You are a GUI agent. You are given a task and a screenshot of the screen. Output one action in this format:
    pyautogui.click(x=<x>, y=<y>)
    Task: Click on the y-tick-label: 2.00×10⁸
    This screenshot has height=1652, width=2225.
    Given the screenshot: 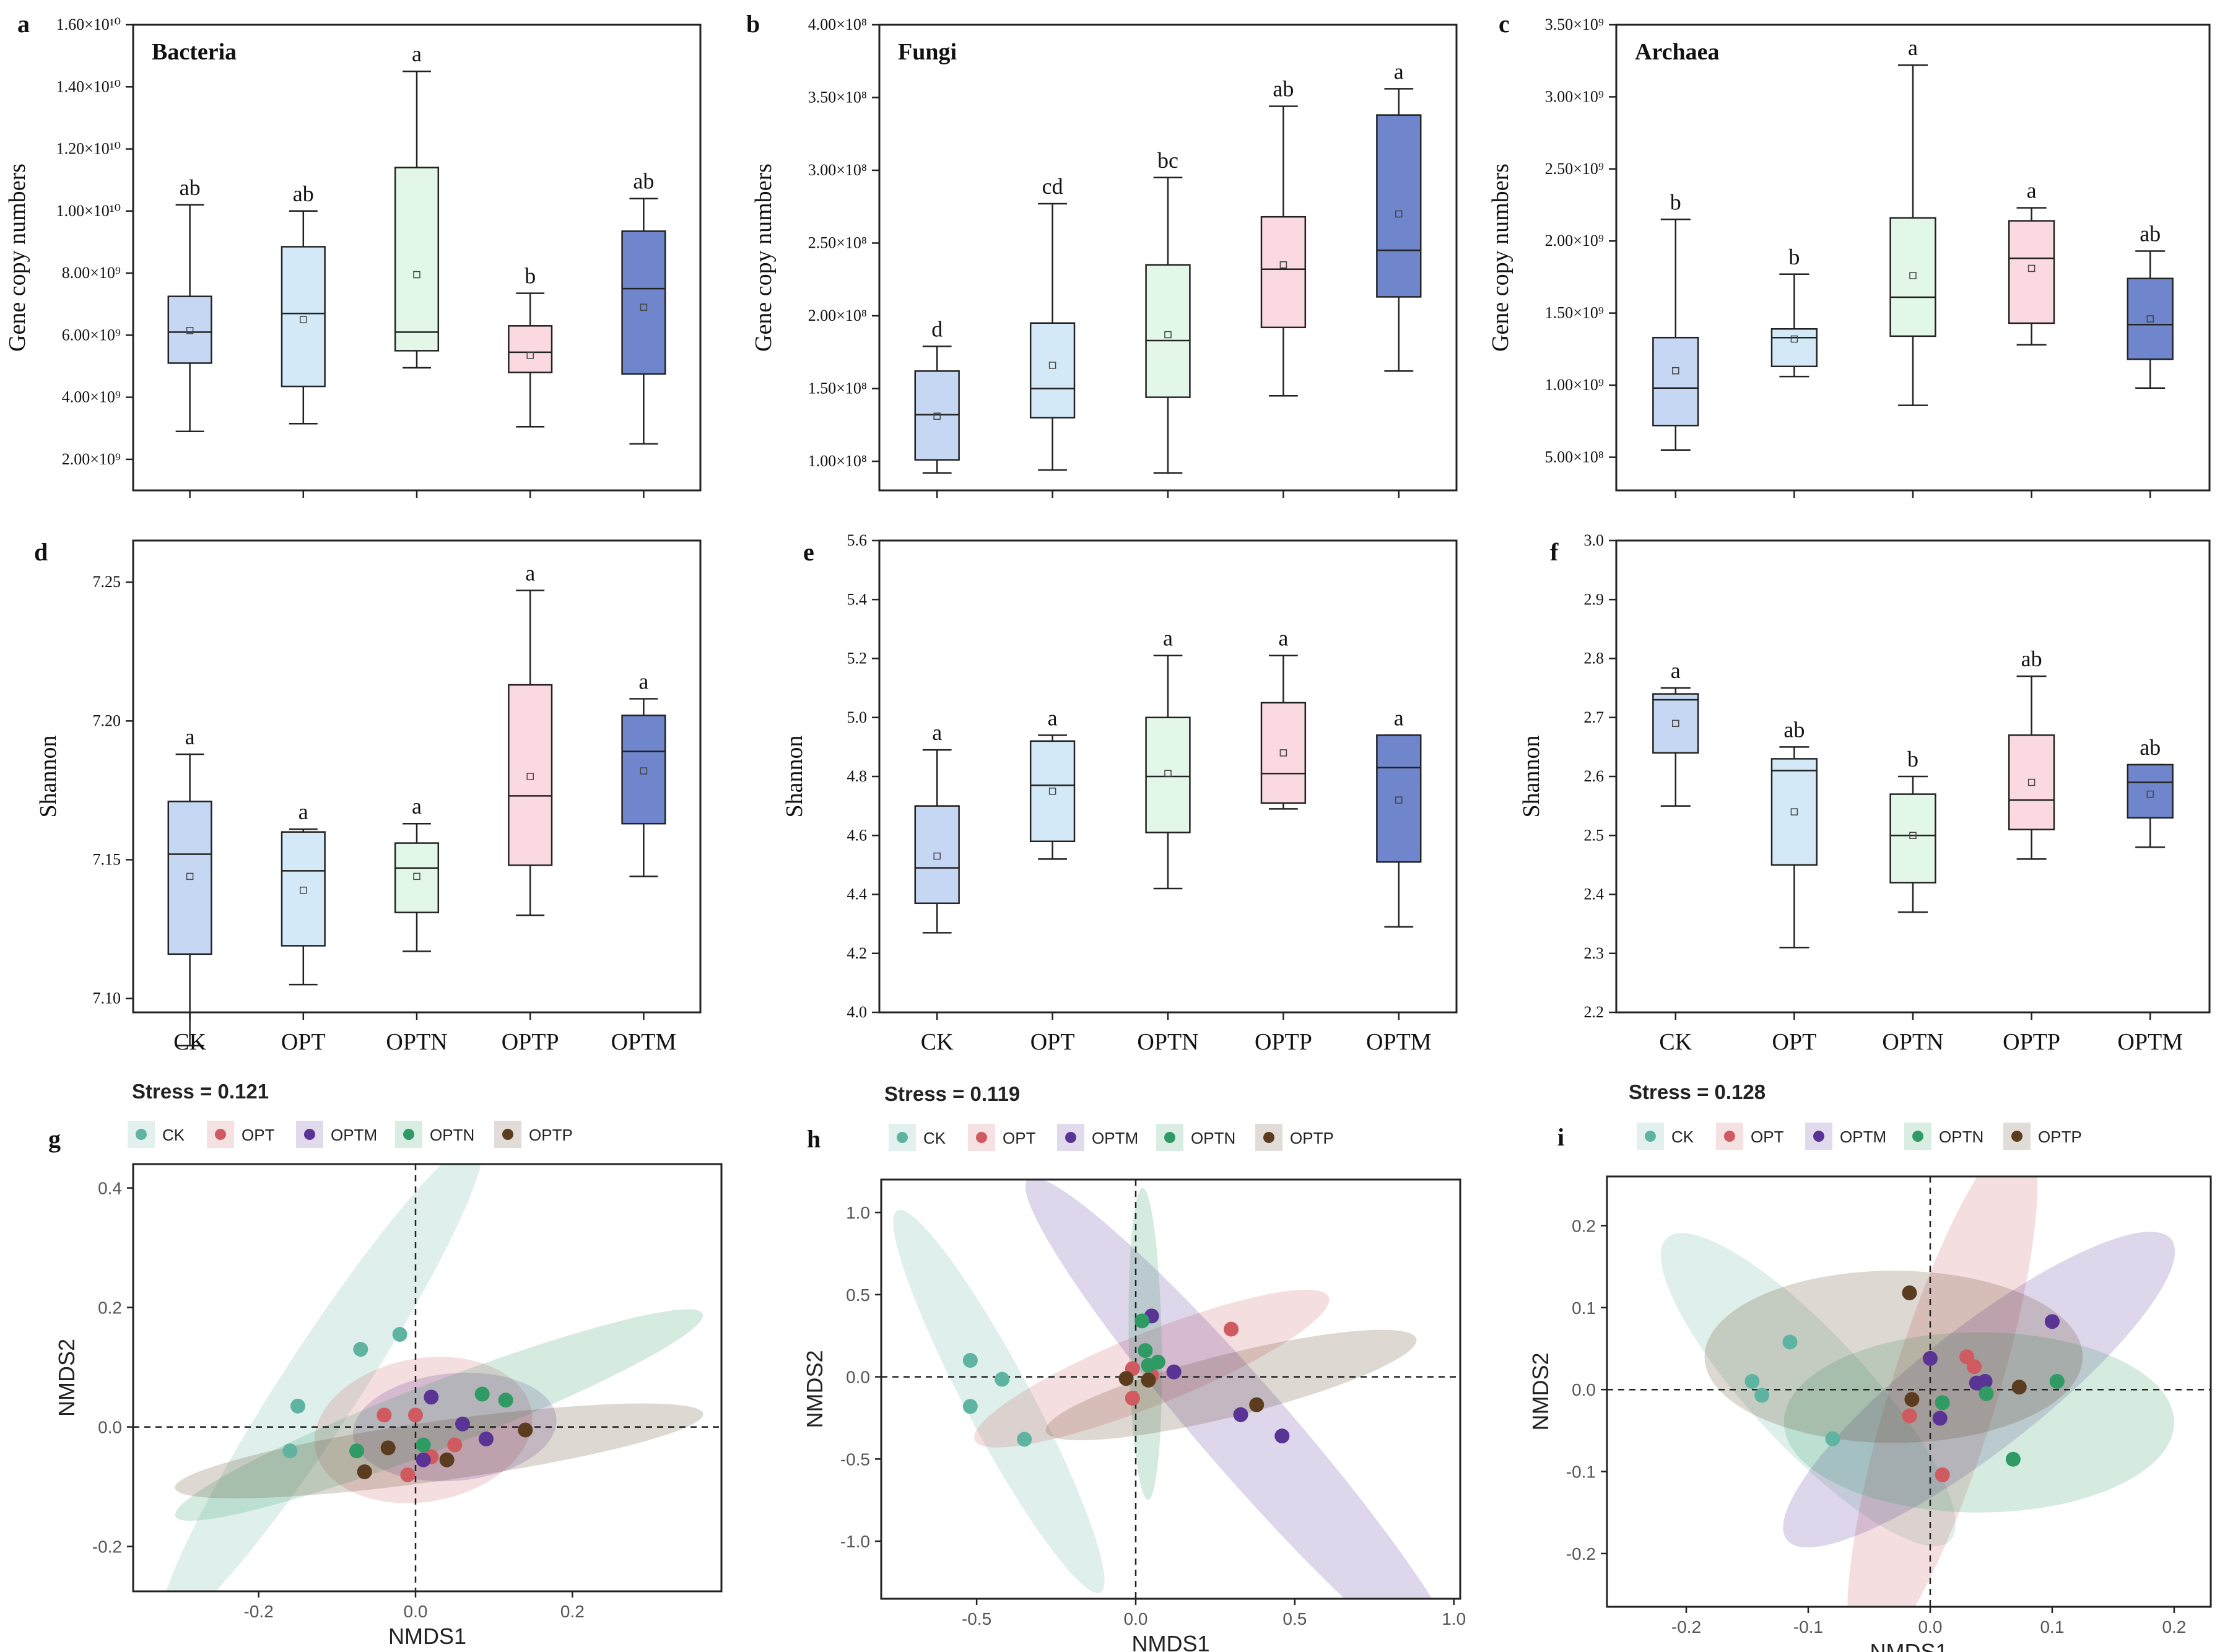 What is the action you would take?
    pyautogui.click(x=837, y=315)
    